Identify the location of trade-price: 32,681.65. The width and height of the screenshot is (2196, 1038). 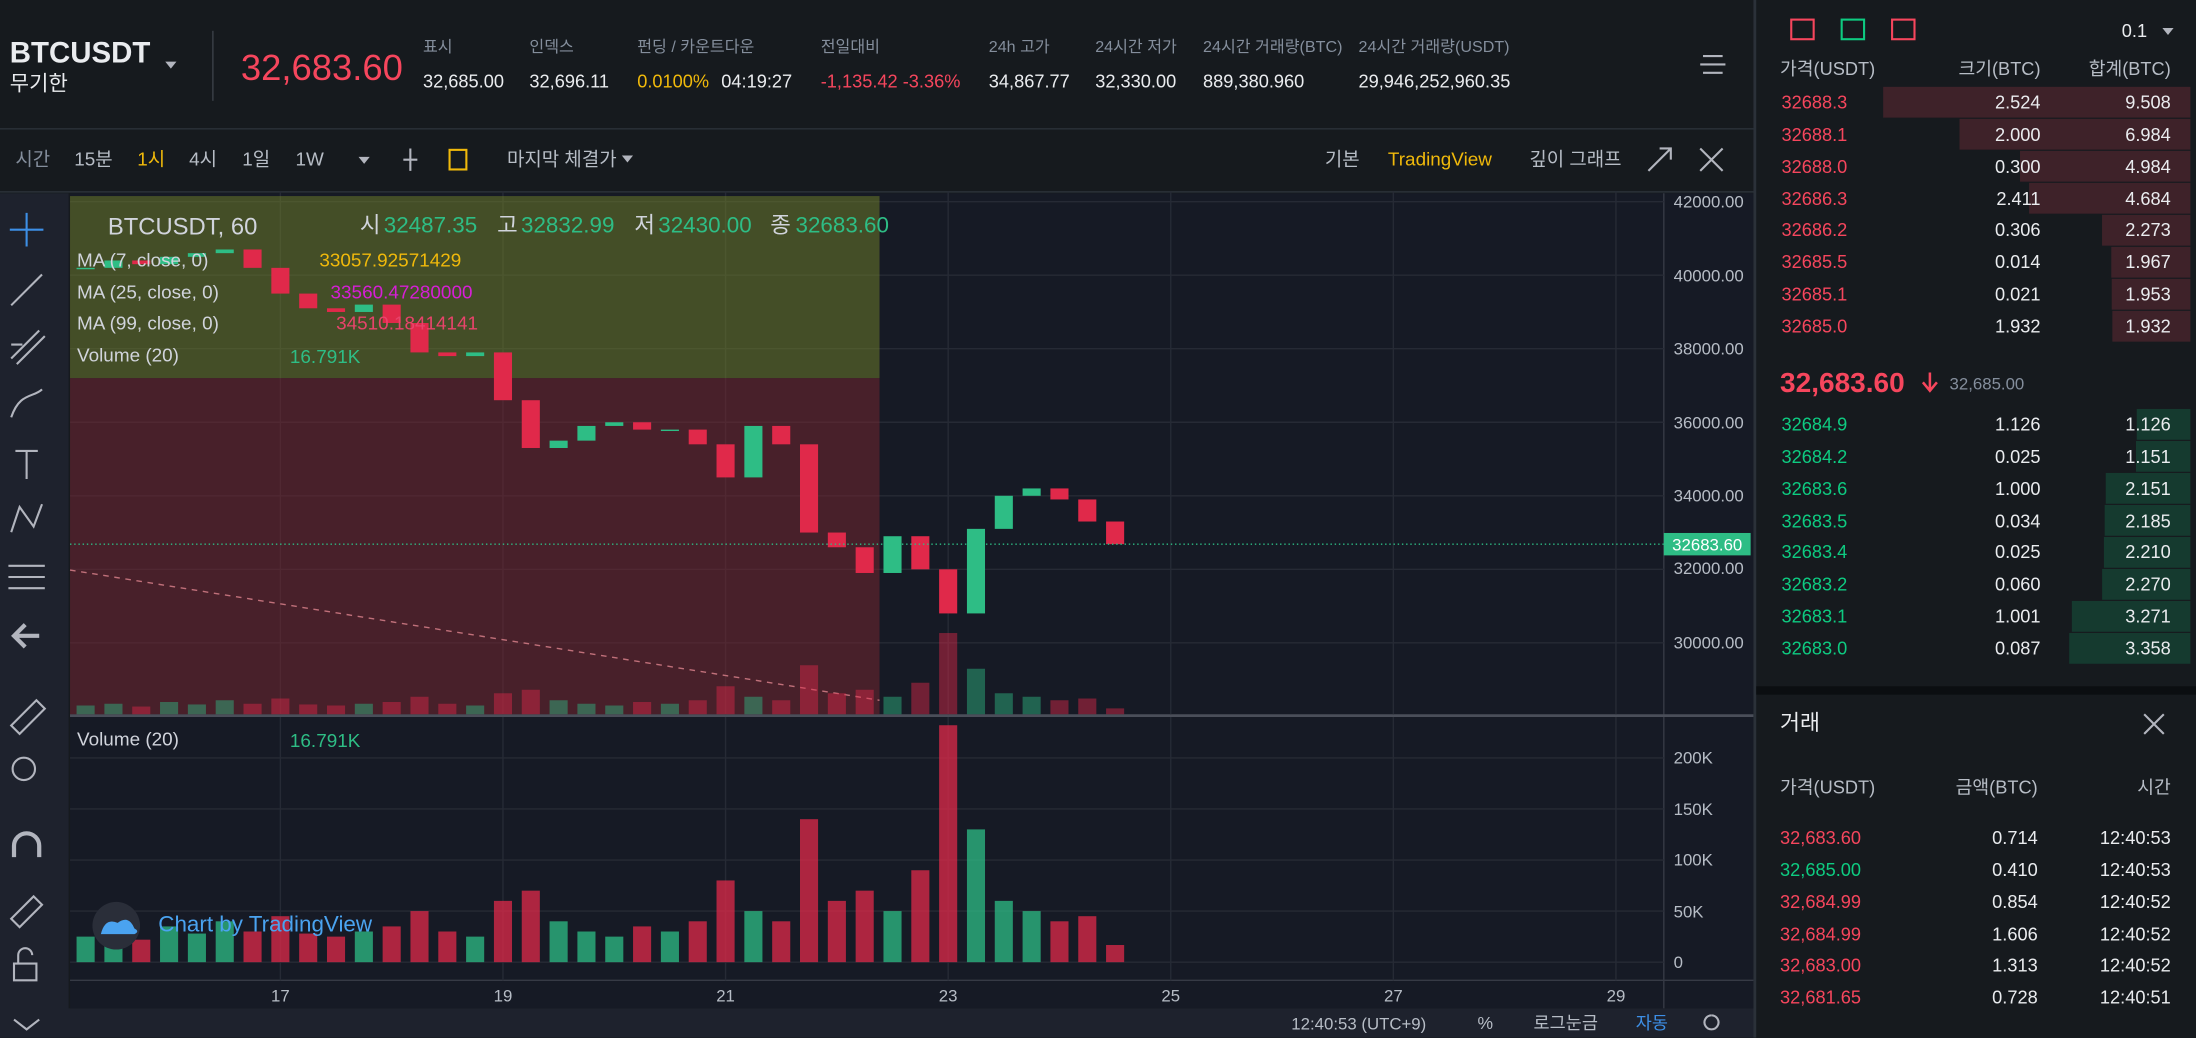
(1821, 998).